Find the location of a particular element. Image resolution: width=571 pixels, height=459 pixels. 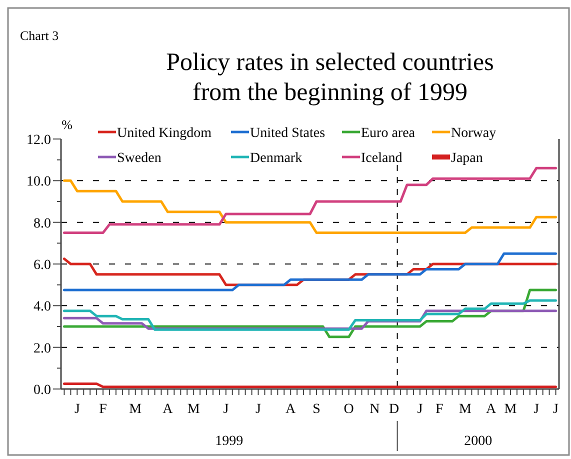

legend-label: Euro area is located at coordinates (388, 133).